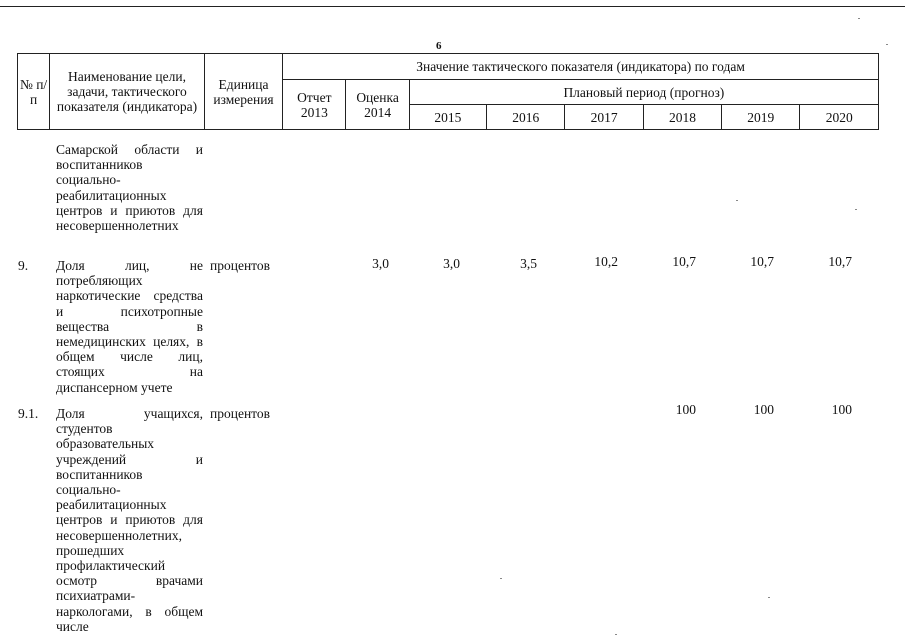 This screenshot has width=905, height=639. What do you see at coordinates (448, 117) in the screenshot?
I see `header-year: 2015` at bounding box center [448, 117].